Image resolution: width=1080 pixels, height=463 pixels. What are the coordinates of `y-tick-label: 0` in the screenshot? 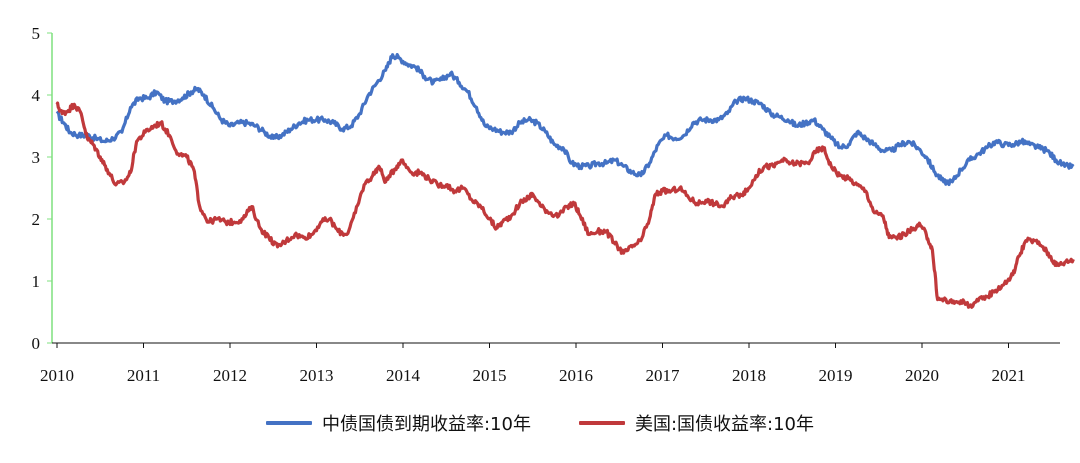 It's located at (36, 343).